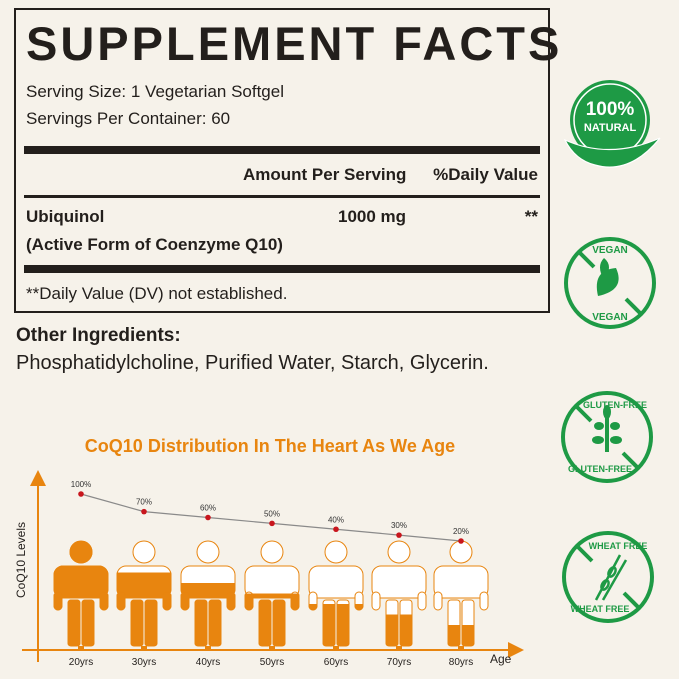 The width and height of the screenshot is (679, 679). What do you see at coordinates (461, 662) in the screenshot?
I see `x-tick-label: 80yrs` at bounding box center [461, 662].